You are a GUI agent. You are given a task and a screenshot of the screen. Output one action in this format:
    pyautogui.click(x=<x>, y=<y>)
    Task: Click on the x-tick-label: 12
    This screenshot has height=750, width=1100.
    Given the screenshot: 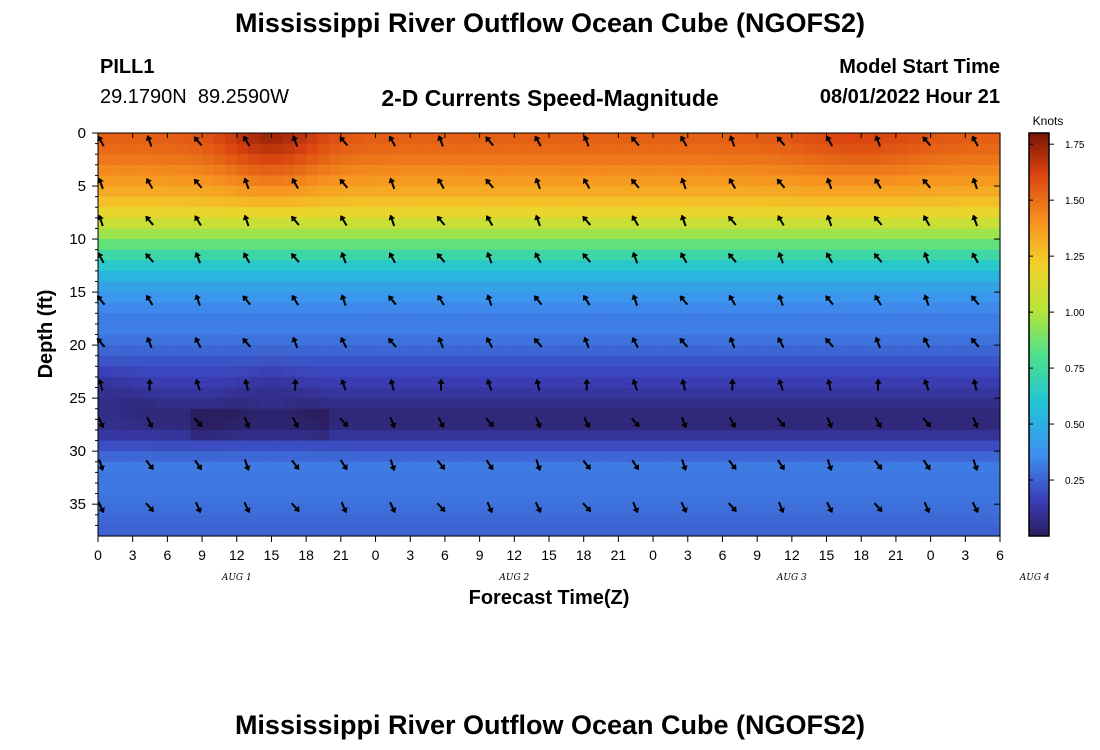 What is the action you would take?
    pyautogui.click(x=515, y=555)
    